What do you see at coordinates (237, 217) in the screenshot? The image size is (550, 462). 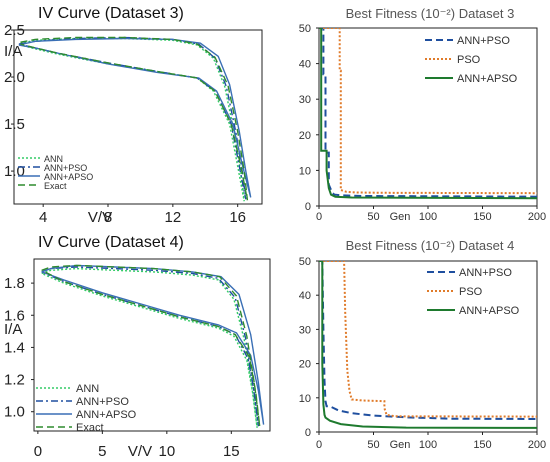 I see `x-tick-label: 16` at bounding box center [237, 217].